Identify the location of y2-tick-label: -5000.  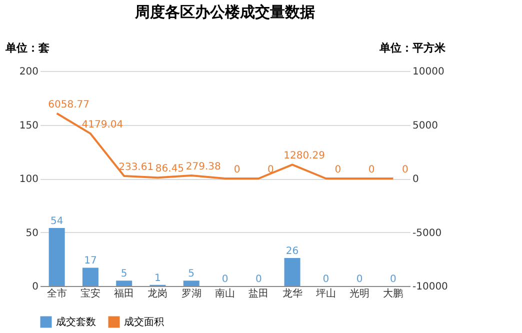
(427, 233).